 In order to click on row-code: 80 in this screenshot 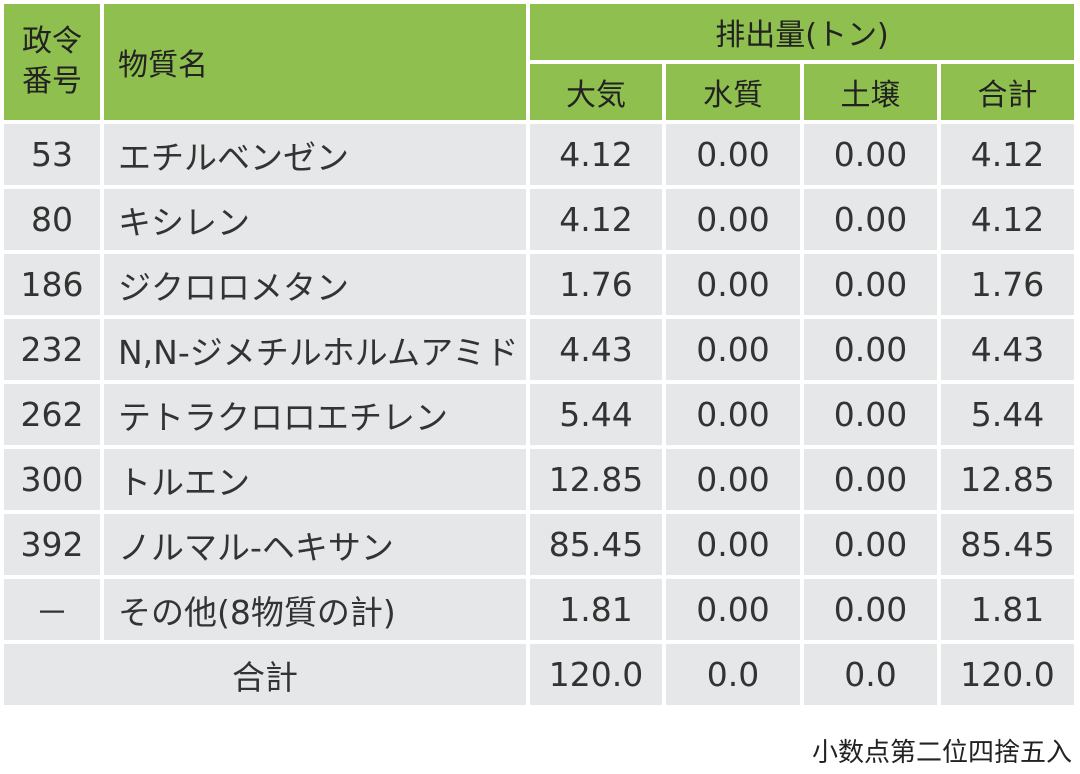, I will do `click(52, 219)`.